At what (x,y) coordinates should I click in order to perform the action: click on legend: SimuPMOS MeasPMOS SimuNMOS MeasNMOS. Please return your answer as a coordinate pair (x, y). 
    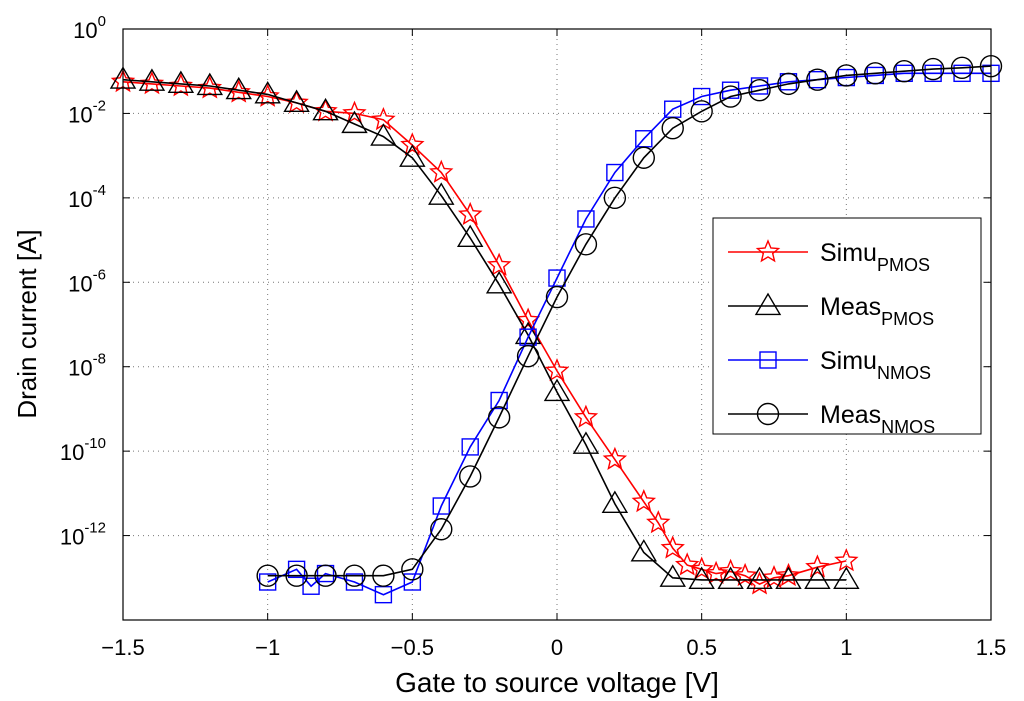
    Looking at the image, I should click on (847, 327).